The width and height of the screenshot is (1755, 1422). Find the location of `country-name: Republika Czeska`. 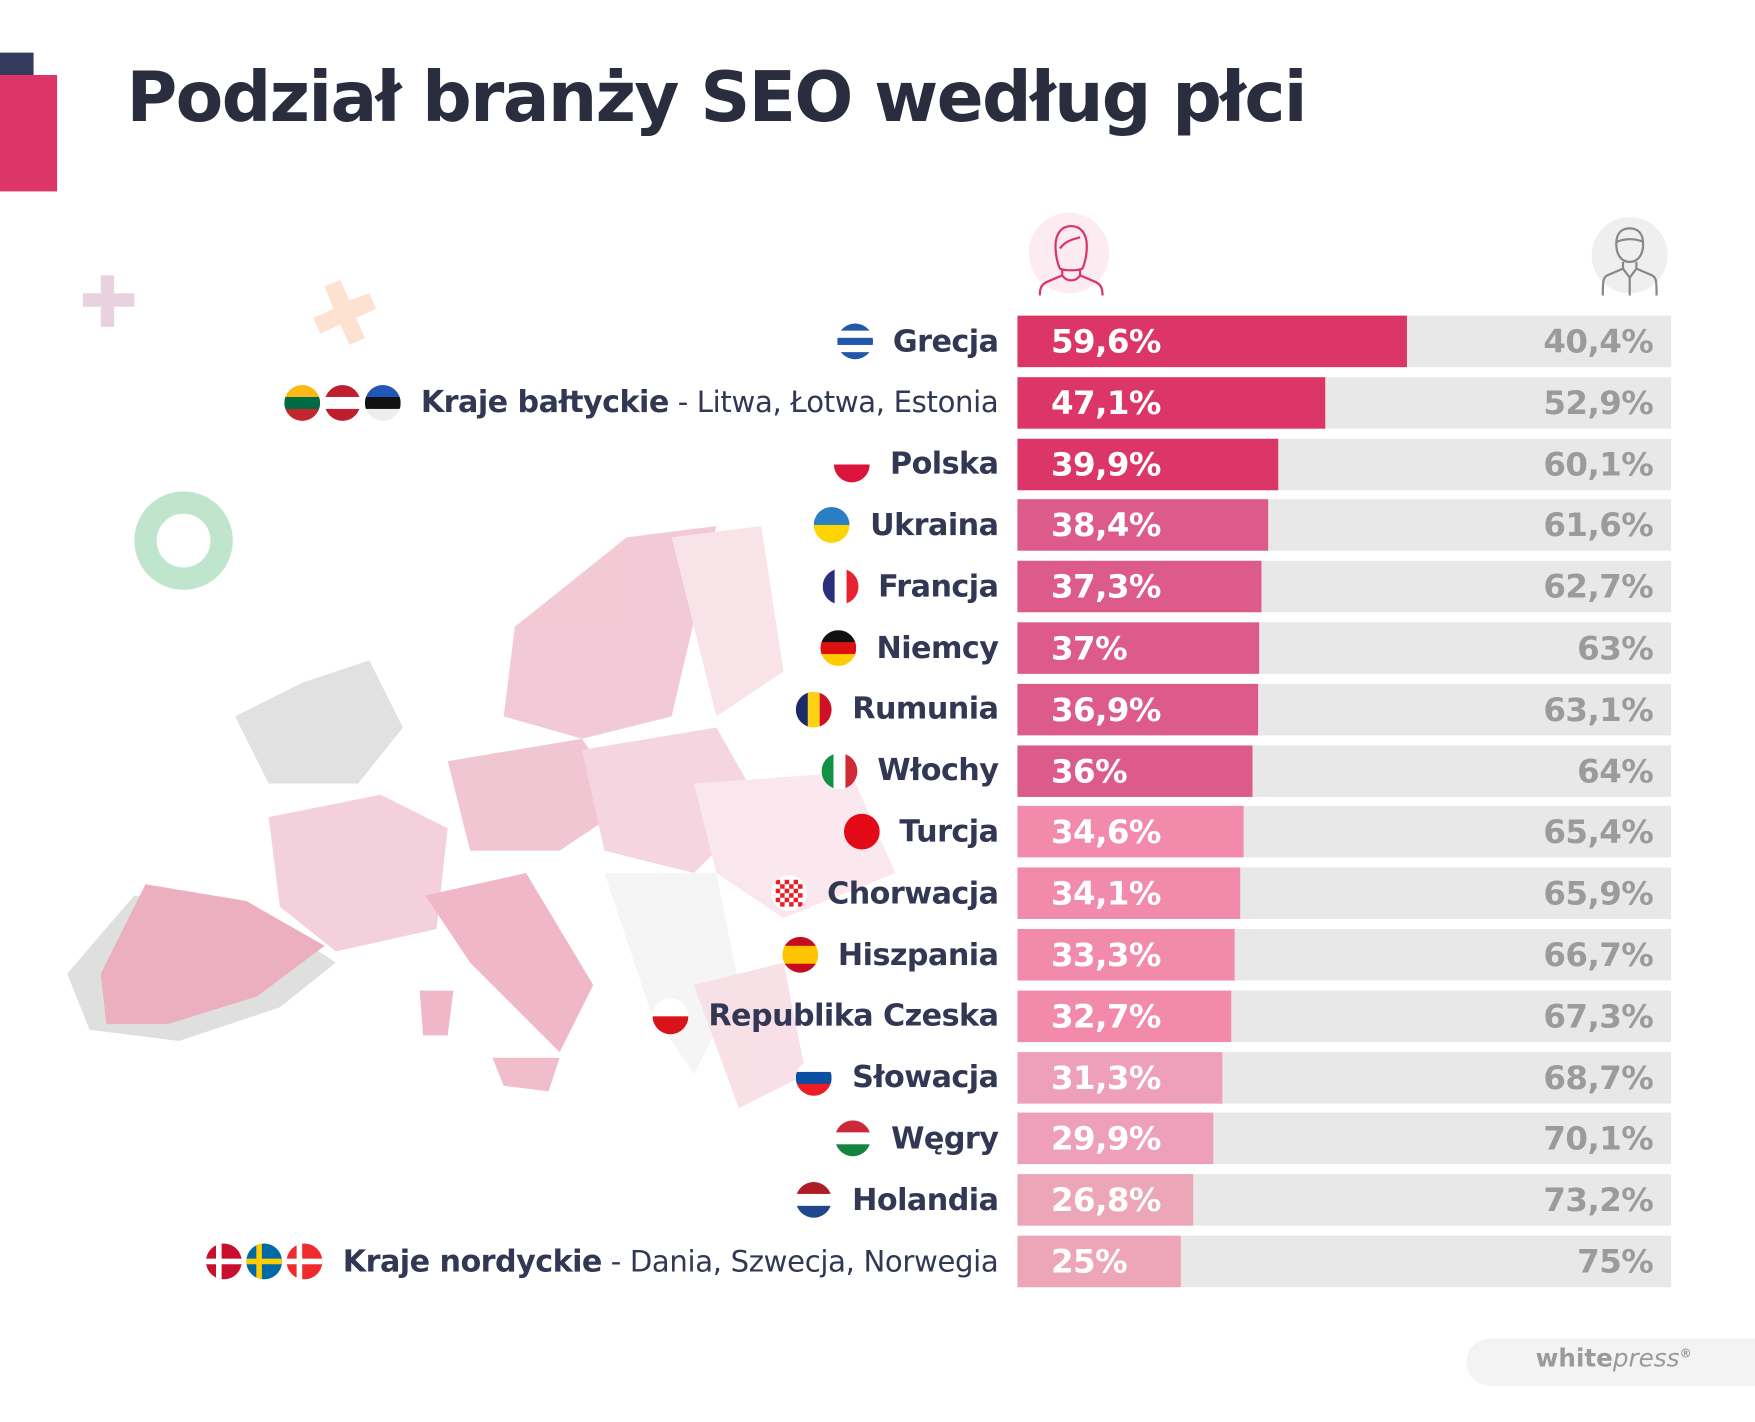

country-name: Republika Czeska is located at coordinates (853, 1016).